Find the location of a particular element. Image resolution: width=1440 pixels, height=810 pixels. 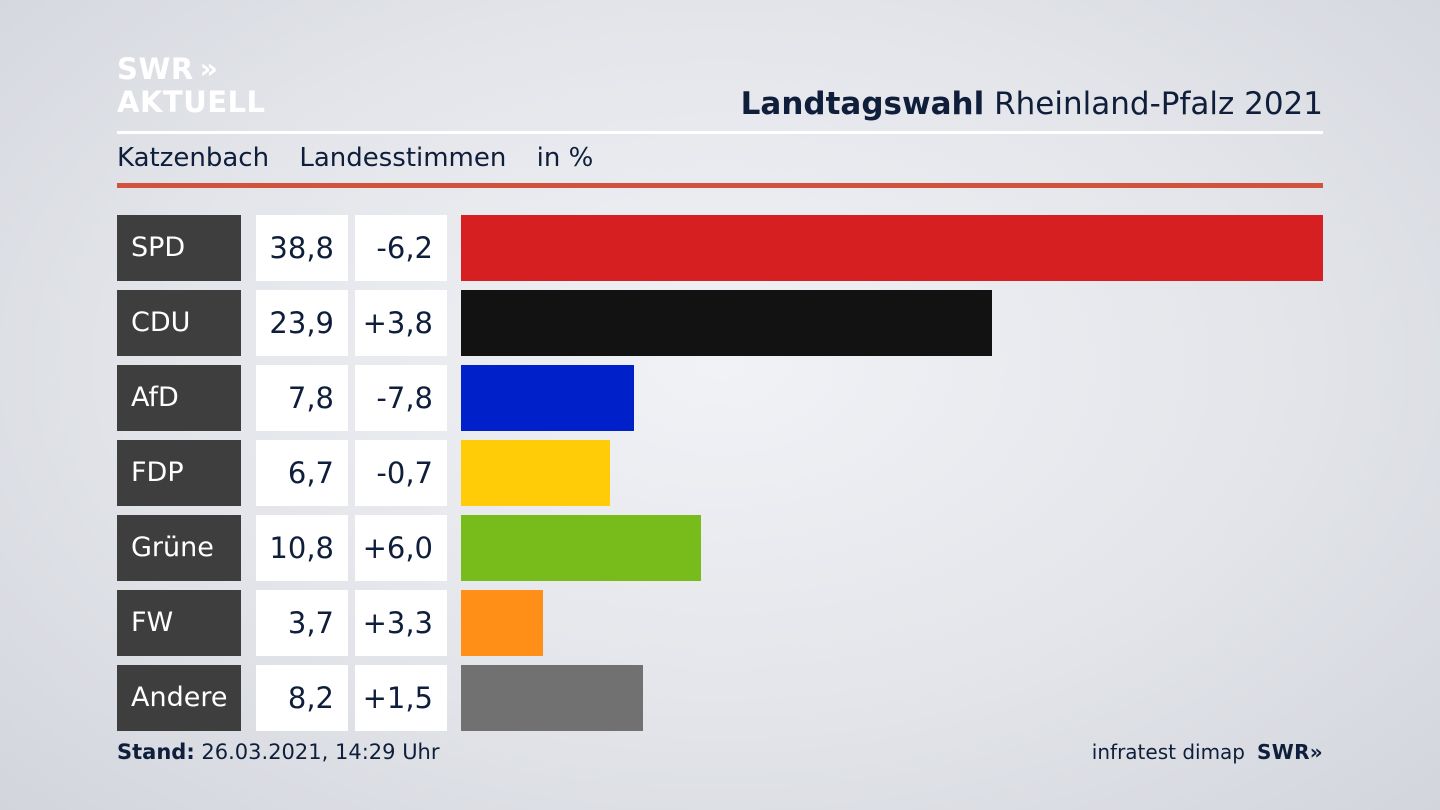

page-title: Landtagswahl Rheinland-Pfalz 2021 is located at coordinates (1032, 104).